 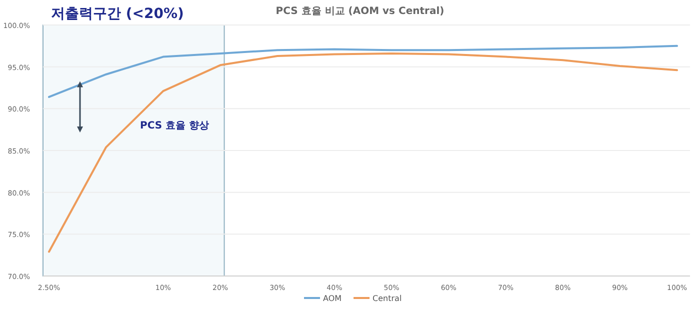 I want to click on chart-title: PCS 효율 비교 (AOM vs Central), so click(x=360, y=11).